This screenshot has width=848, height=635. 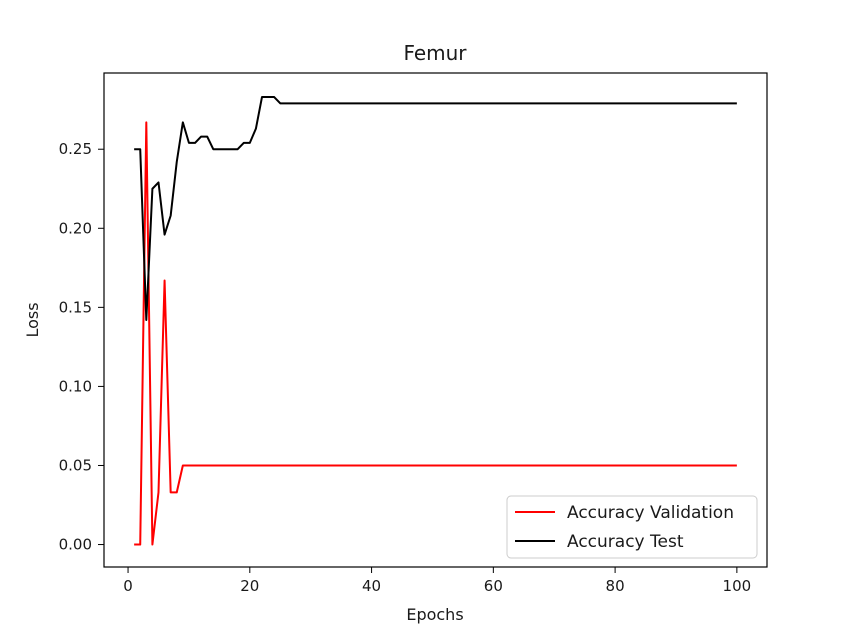 I want to click on legend: Accuracy Validation Accuracy Test, so click(x=632, y=527).